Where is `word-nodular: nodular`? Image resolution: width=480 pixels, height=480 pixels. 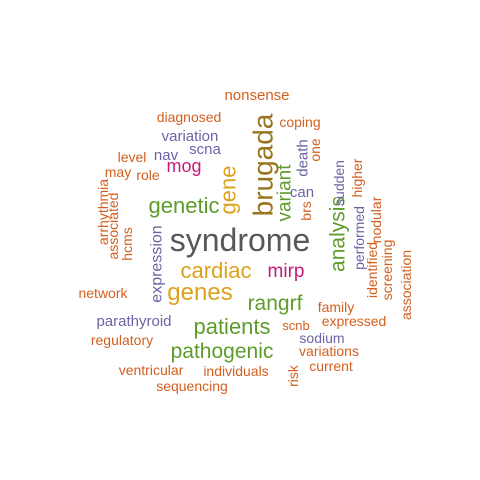
word-nodular: nodular is located at coordinates (376, 219).